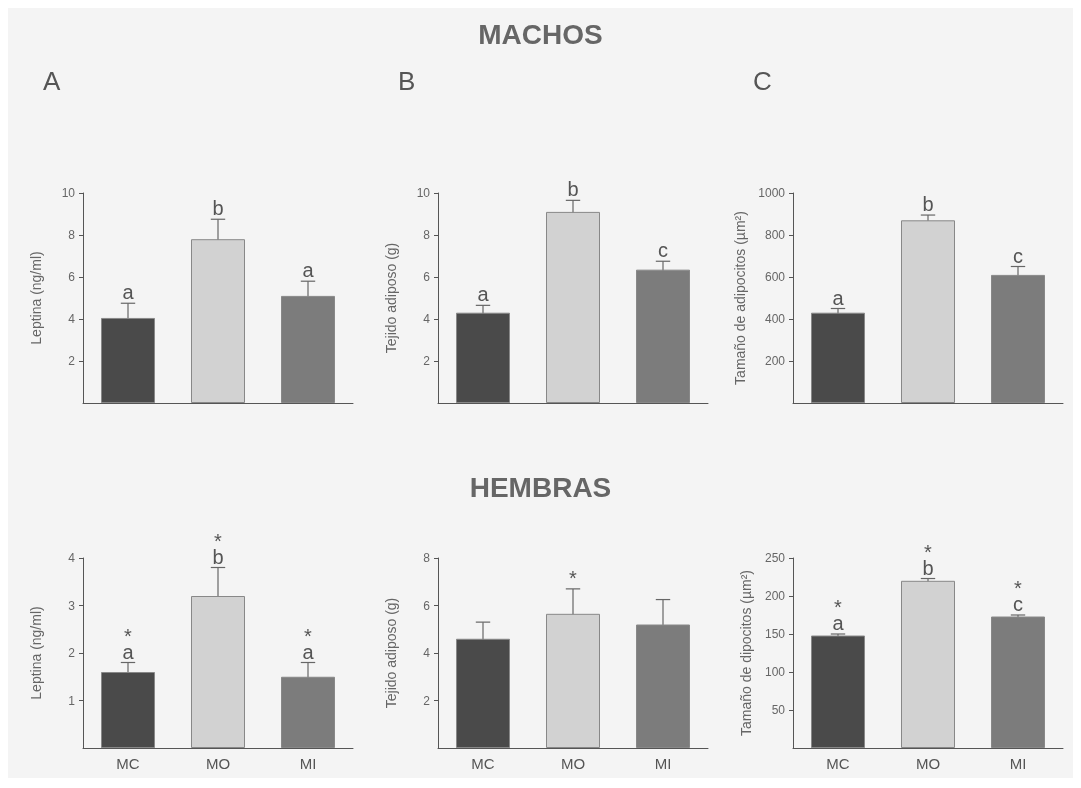  Describe the element at coordinates (772, 193) in the screenshot. I see `y-tick-label: 1000` at that location.